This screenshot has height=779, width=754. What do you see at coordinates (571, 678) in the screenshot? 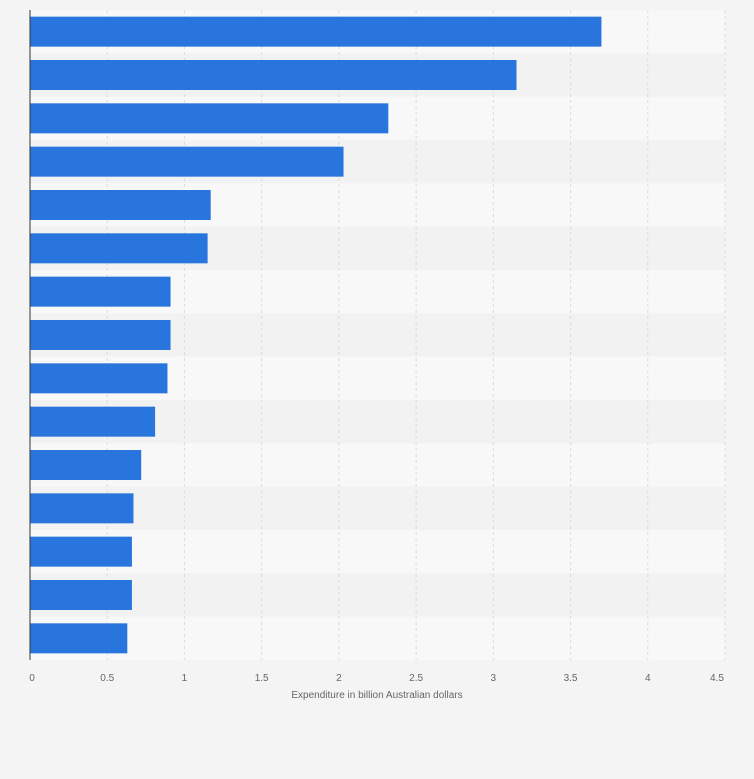
I see `x-tick-label: 3.5` at bounding box center [571, 678].